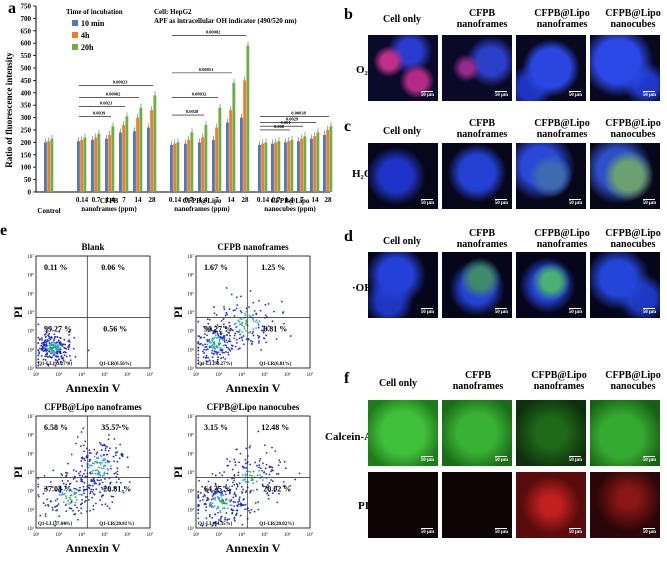 This screenshot has height=562, width=667. Describe the element at coordinates (117, 489) in the screenshot. I see `quadrant-lr-value: 20.81 %` at that location.